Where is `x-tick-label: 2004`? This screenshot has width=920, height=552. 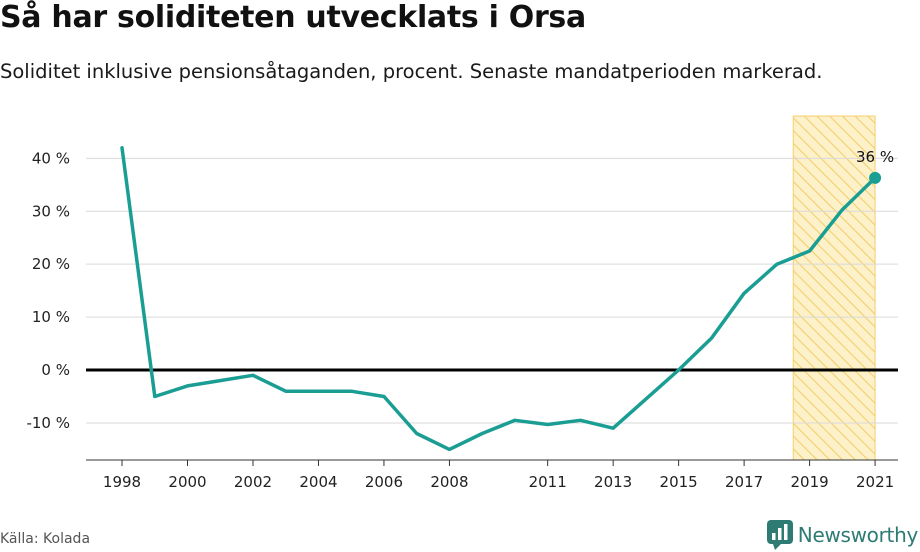
x-tick-label: 2004 is located at coordinates (318, 482).